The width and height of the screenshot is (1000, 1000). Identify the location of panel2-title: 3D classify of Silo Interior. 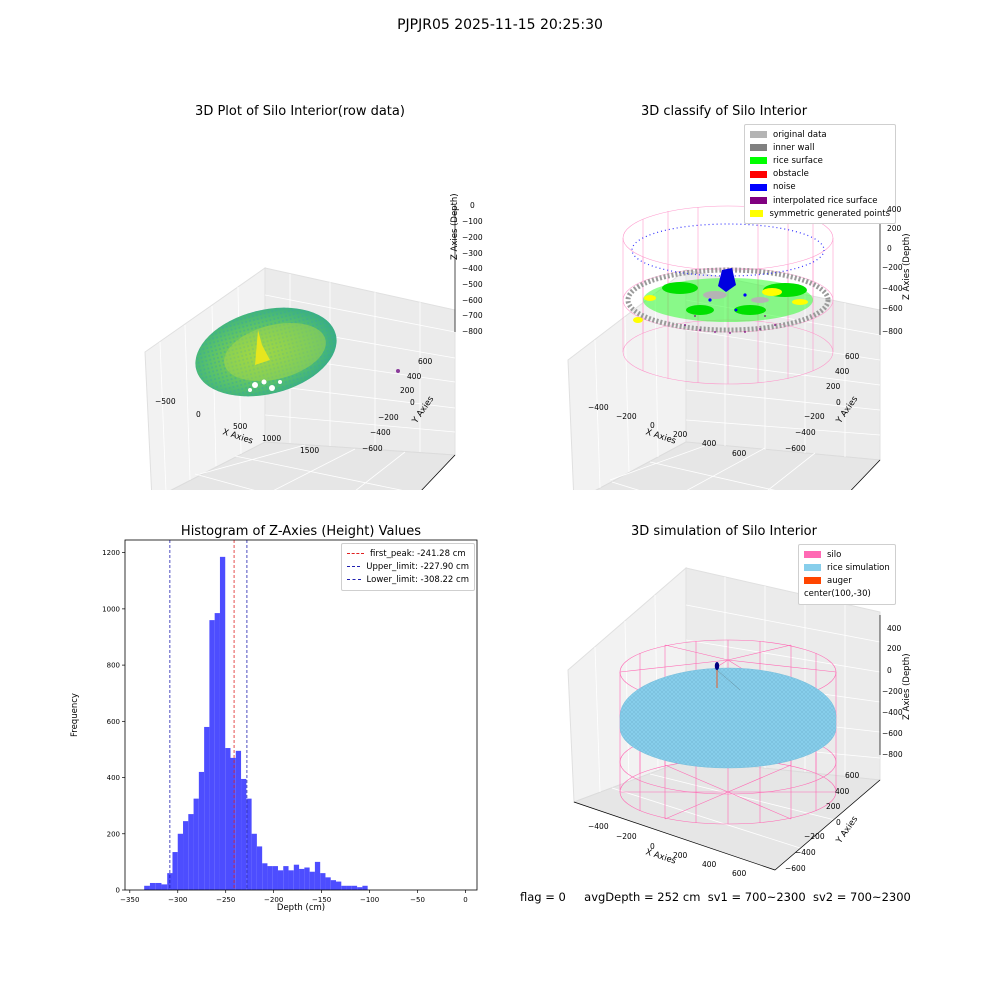
(724, 111).